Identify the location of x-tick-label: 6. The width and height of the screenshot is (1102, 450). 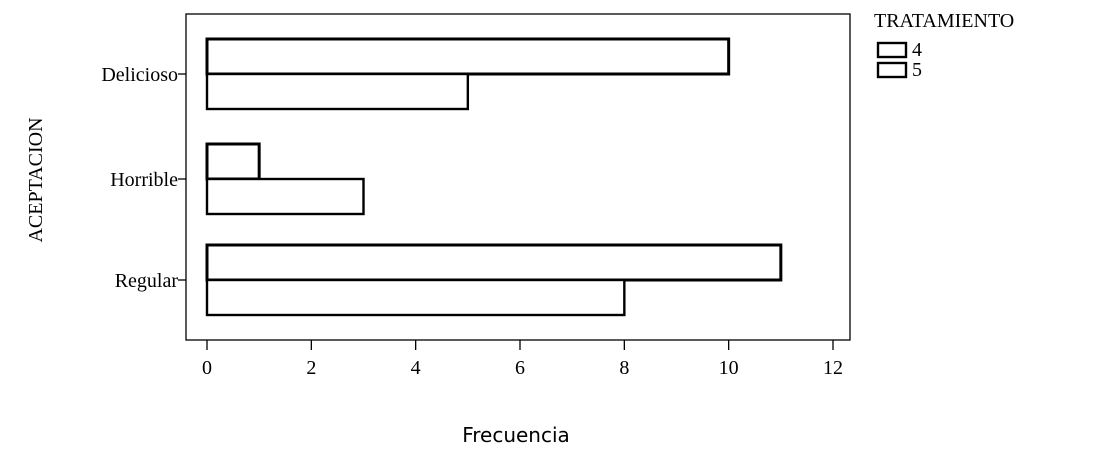
(520, 368).